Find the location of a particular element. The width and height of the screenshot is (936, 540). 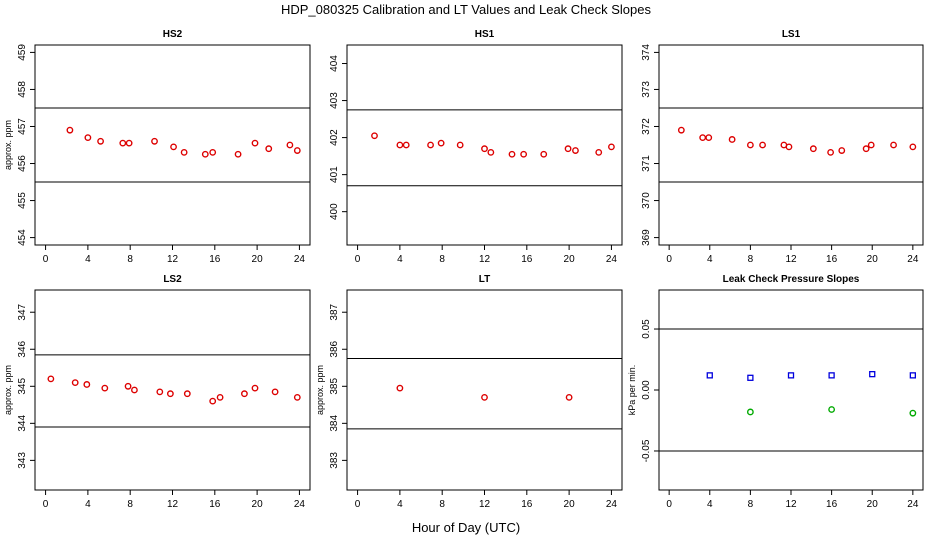

y-tick-label: 454 is located at coordinates (22, 237).